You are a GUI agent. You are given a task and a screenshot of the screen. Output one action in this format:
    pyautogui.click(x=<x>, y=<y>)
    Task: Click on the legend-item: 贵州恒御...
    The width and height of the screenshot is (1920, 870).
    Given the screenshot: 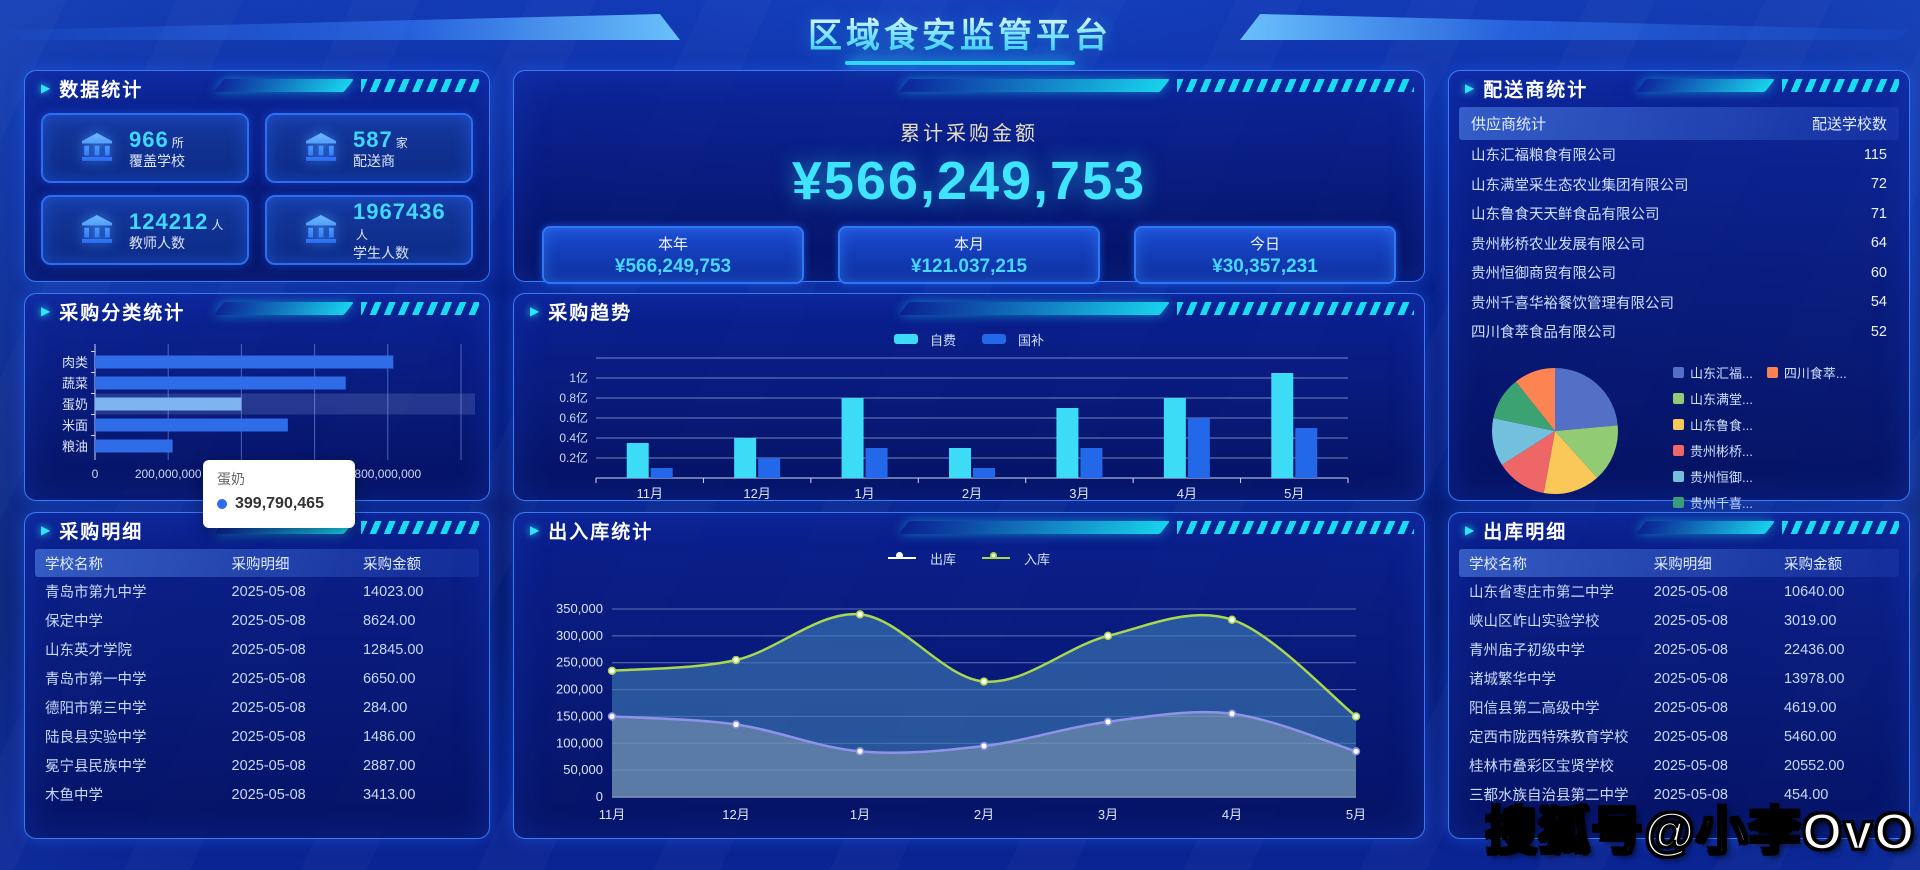 What is the action you would take?
    pyautogui.click(x=1713, y=476)
    